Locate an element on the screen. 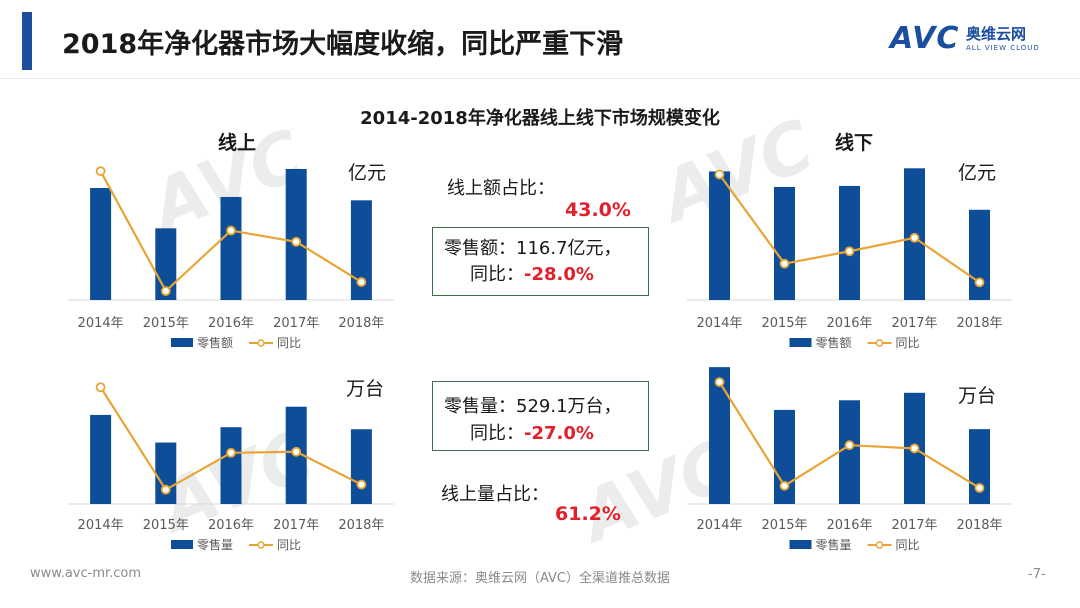 This screenshot has width=1080, height=608. volume-summary-box is located at coordinates (540, 416).